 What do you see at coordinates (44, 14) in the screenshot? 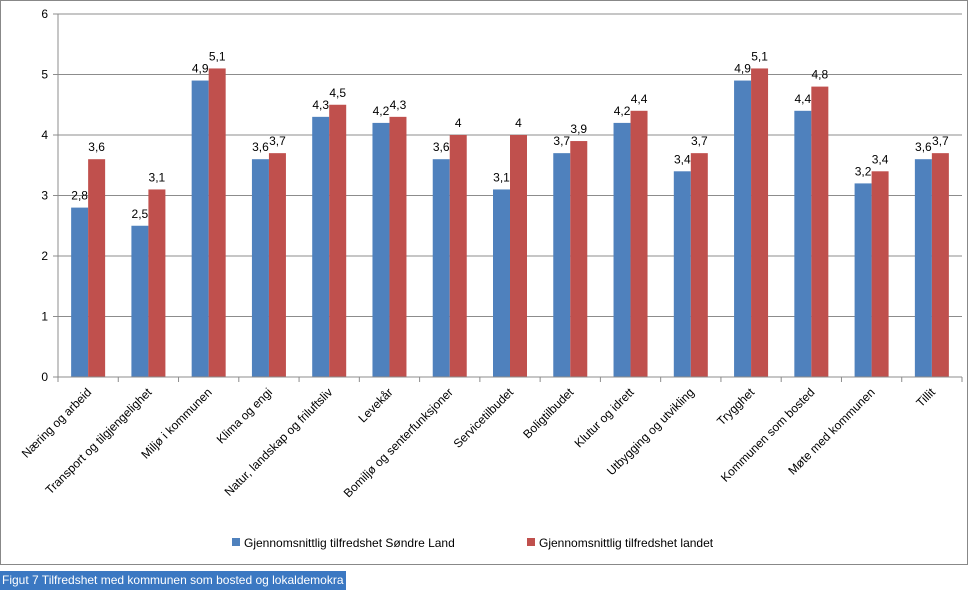
I see `y-tick-label: 6` at bounding box center [44, 14].